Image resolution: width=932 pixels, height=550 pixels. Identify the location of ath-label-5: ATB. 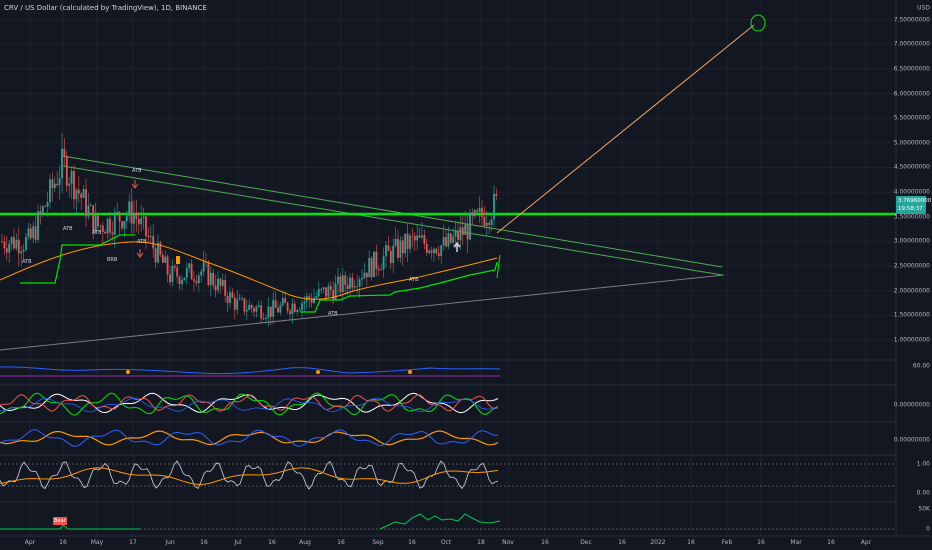
(142, 242).